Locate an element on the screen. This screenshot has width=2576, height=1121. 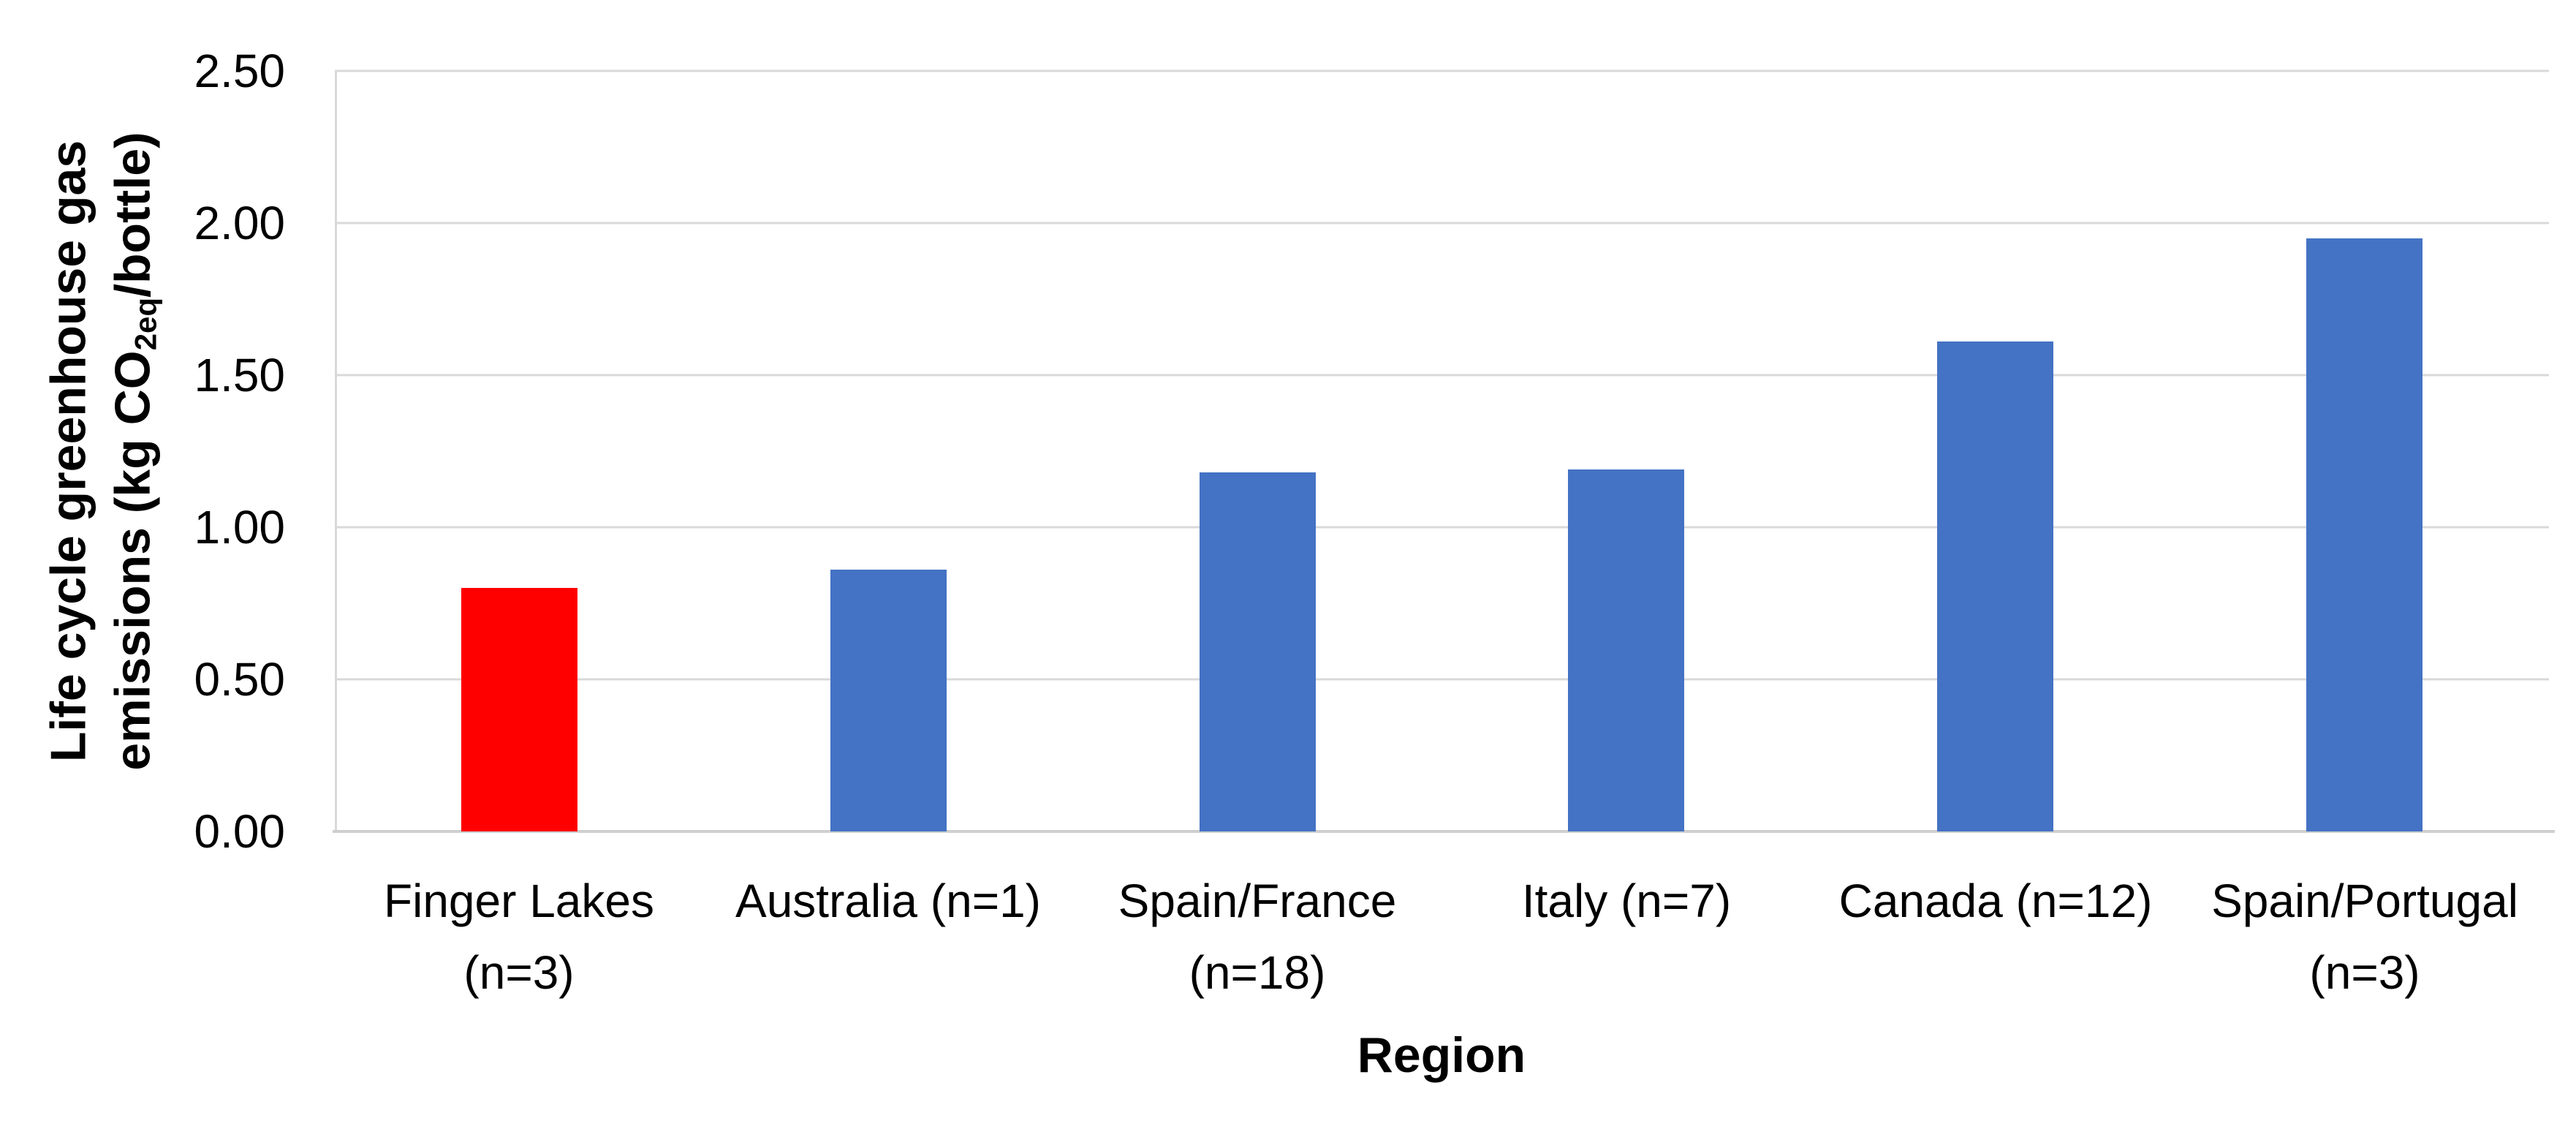
bar-Spain/France (n=18) is located at coordinates (1258, 651).